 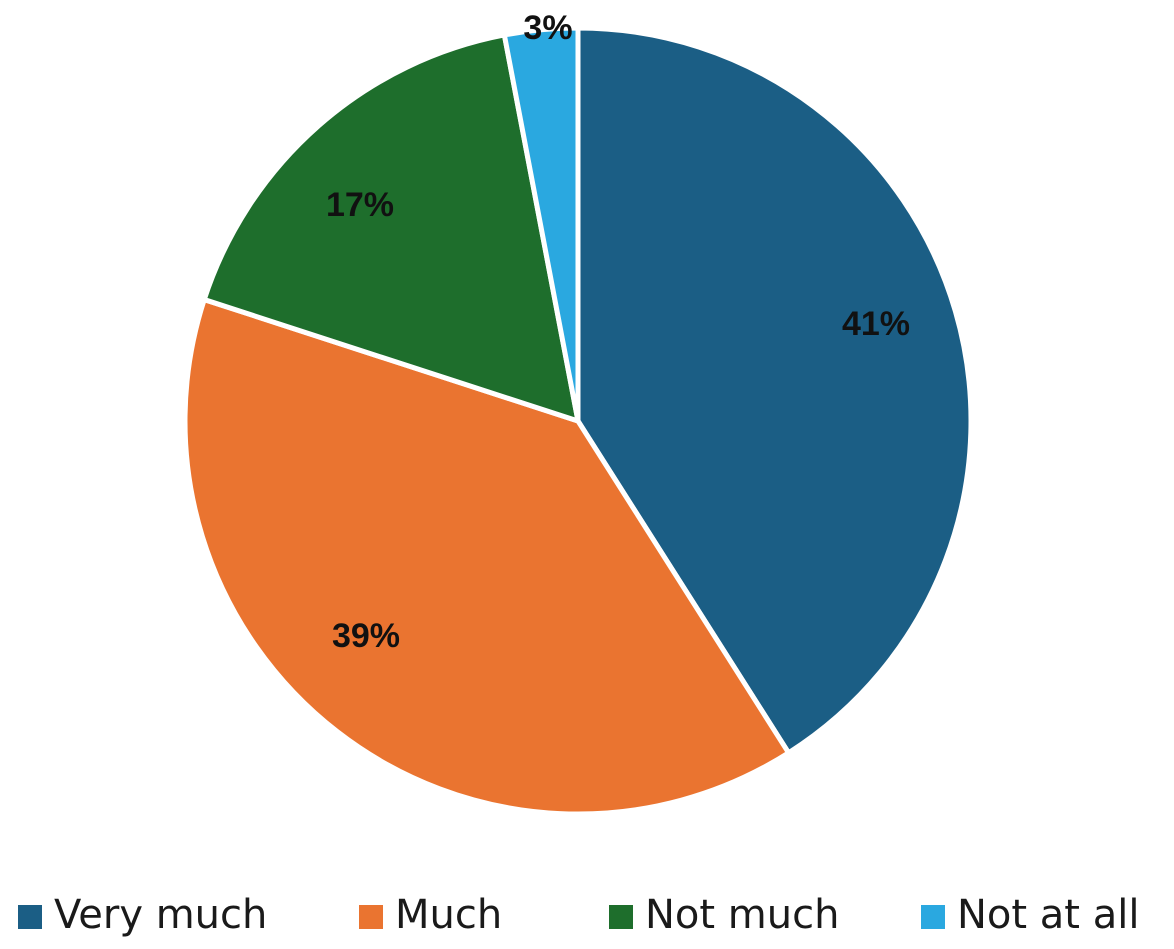 I want to click on legend-swatch-not-at-all, so click(x=933, y=917).